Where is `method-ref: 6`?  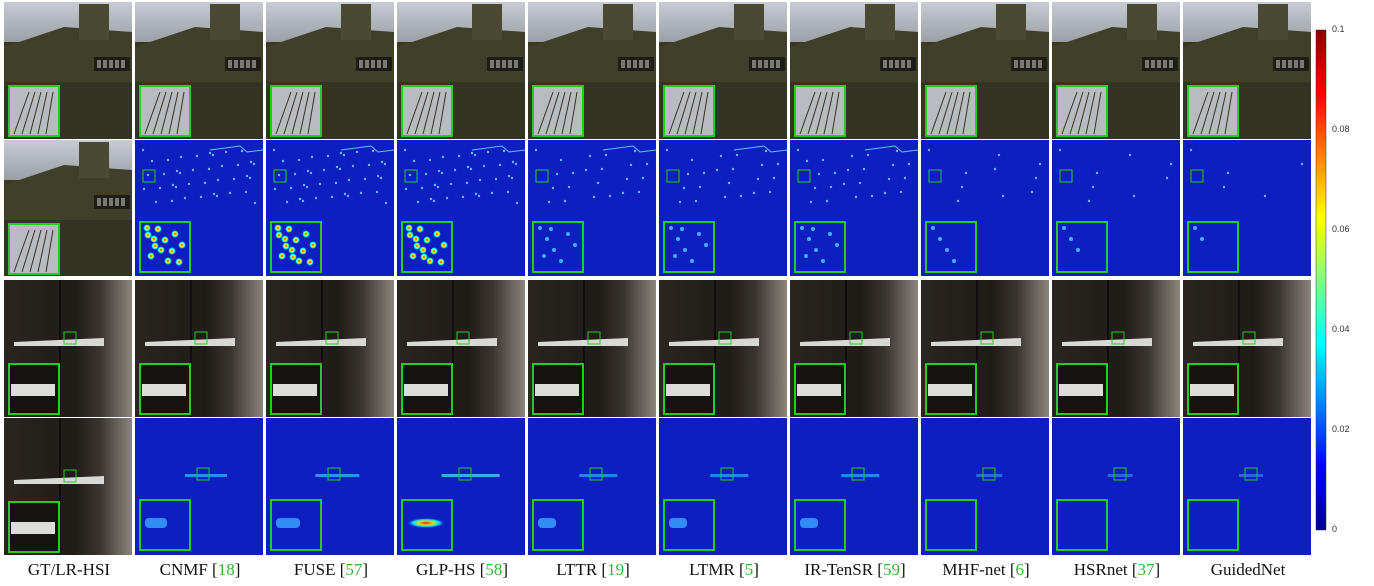 method-ref: 6 is located at coordinates (1020, 569).